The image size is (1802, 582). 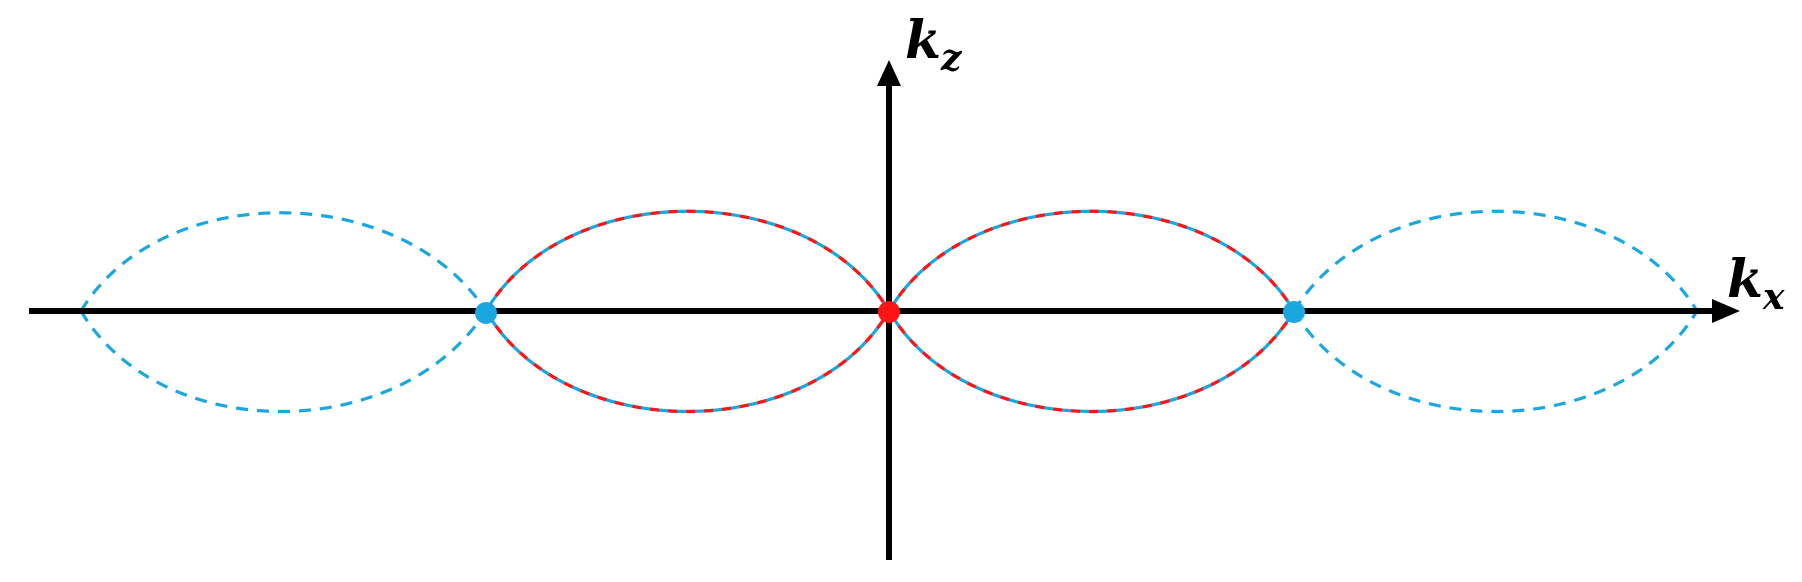 What do you see at coordinates (1745, 279) in the screenshot?
I see `kx-label-main: k` at bounding box center [1745, 279].